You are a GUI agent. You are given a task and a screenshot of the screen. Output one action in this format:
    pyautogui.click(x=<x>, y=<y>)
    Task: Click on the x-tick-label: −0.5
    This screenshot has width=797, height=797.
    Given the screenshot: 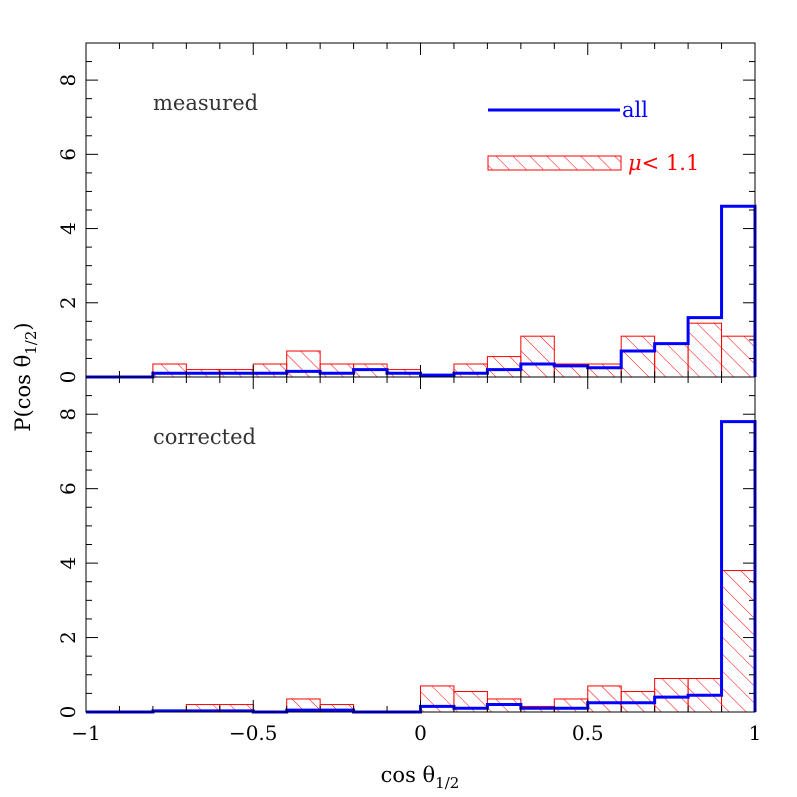 What is the action you would take?
    pyautogui.click(x=253, y=733)
    